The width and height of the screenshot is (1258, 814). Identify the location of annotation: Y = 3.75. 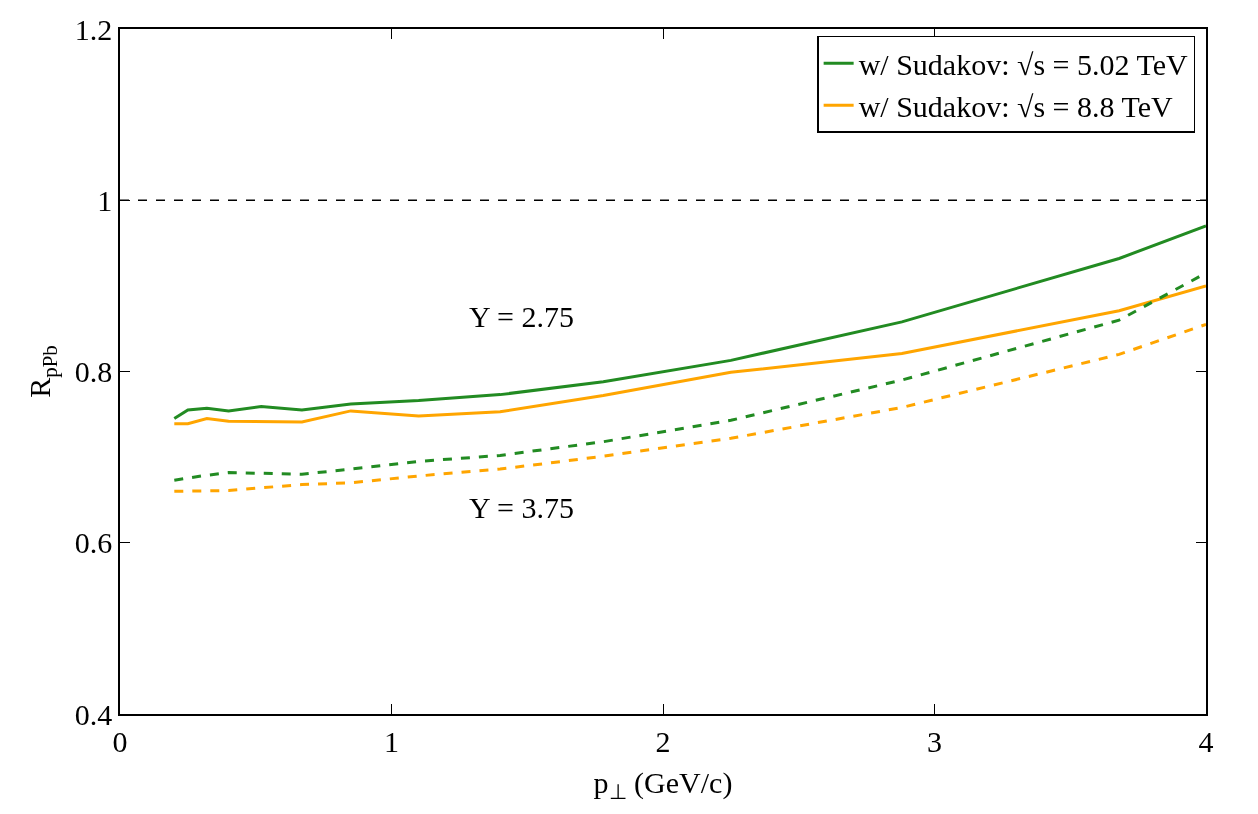
(521, 507).